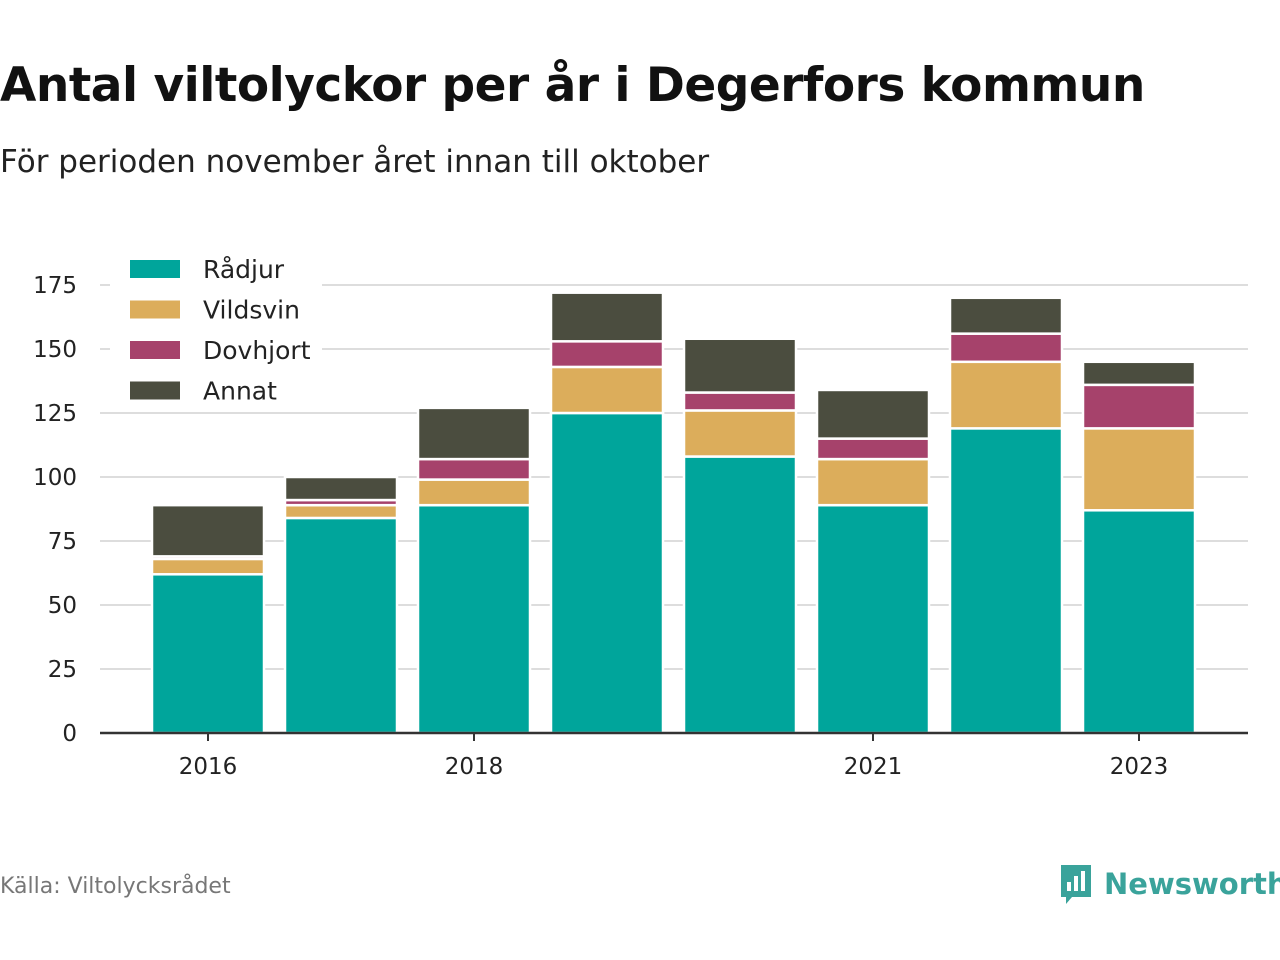  Describe the element at coordinates (1076, 884) in the screenshot. I see `newsworthy-logo-icon` at that location.